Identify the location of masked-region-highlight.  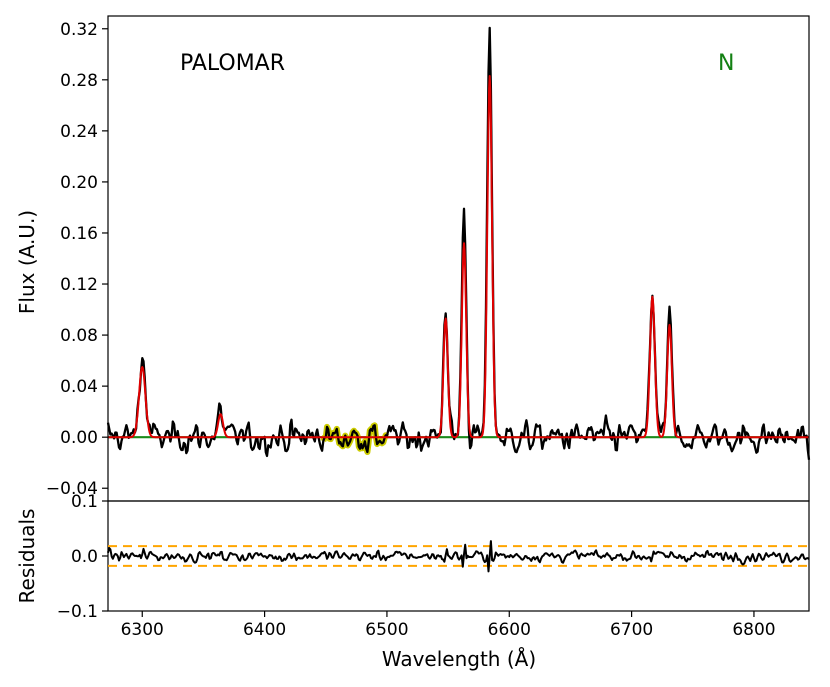
(355, 438).